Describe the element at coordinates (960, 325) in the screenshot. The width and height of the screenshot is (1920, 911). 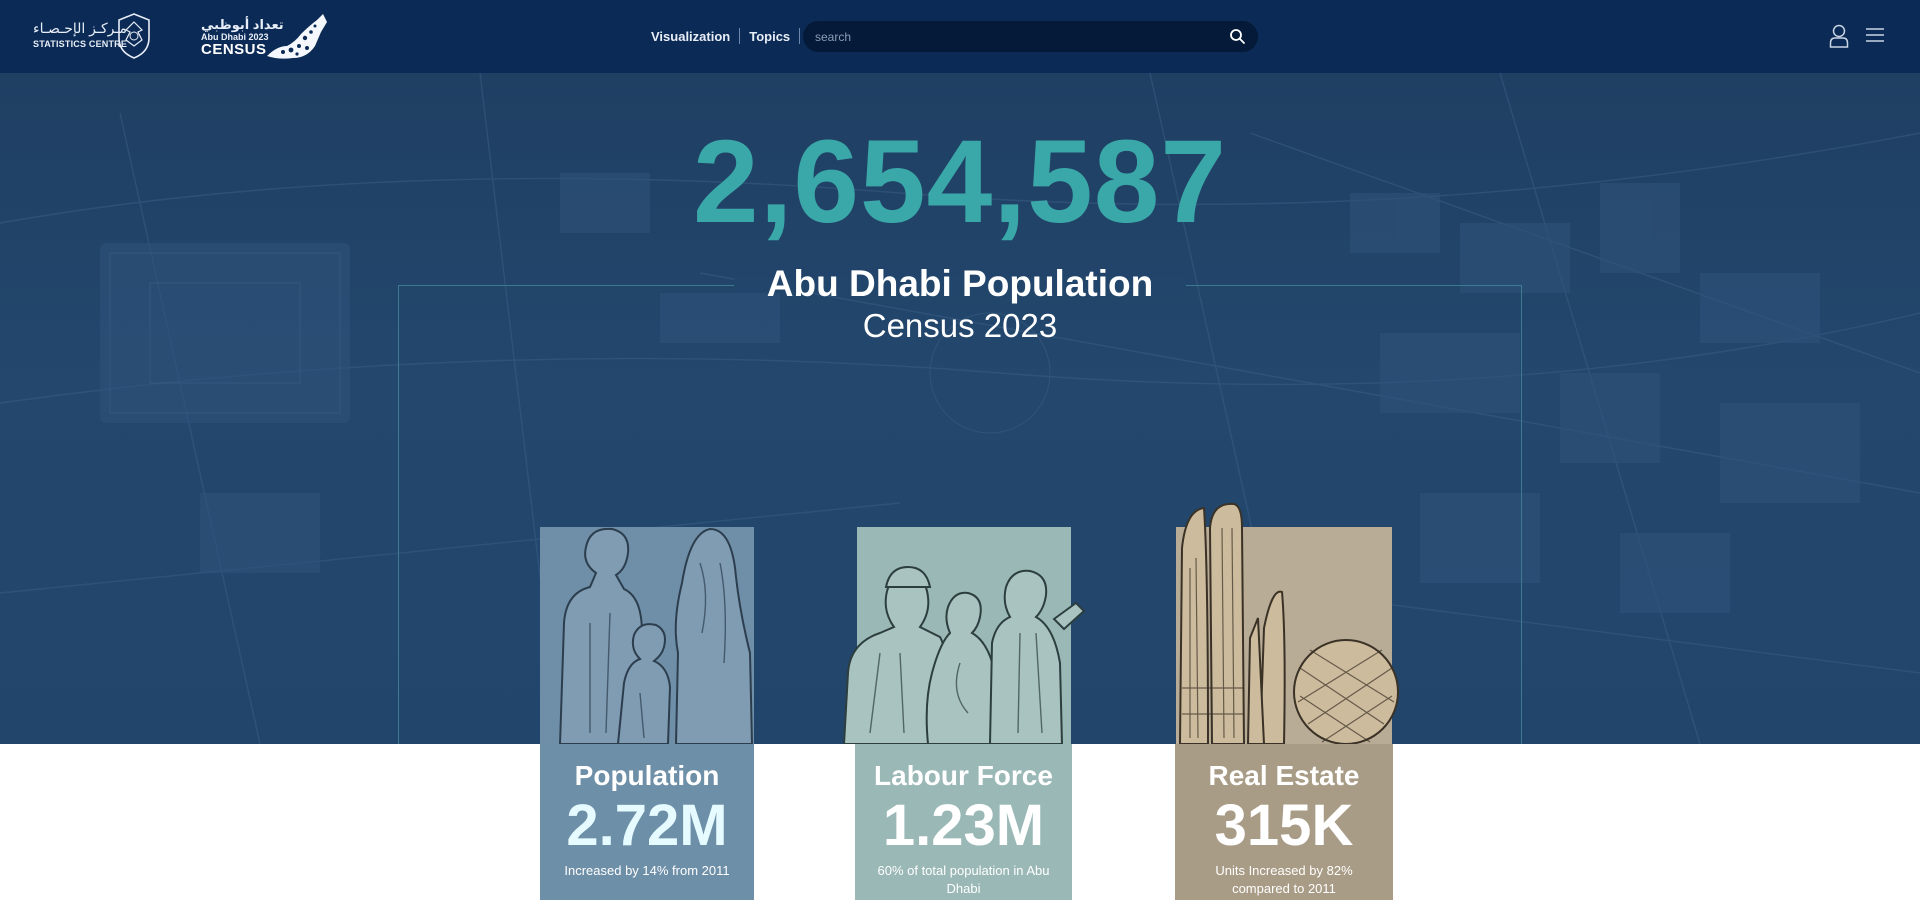
I see `hero-subtitle: Census 2023` at that location.